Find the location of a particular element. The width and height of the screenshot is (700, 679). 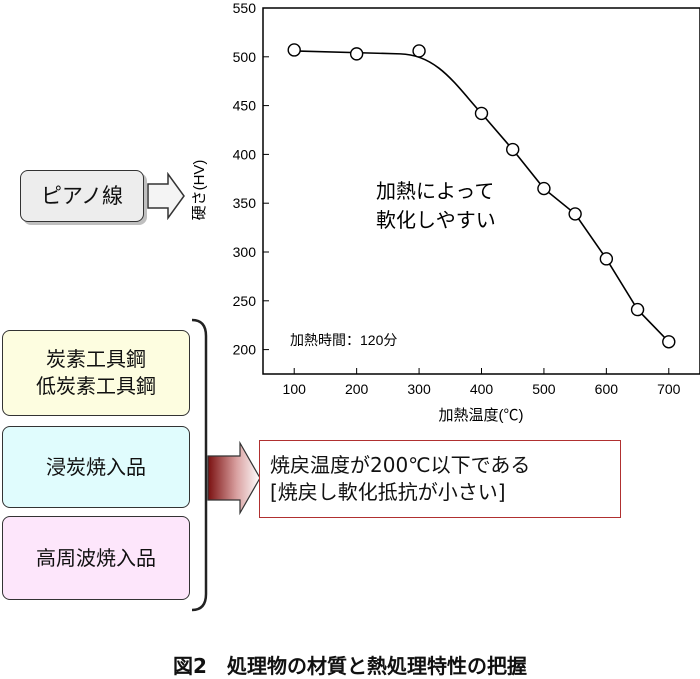

carburized-quenched-box: 浸炭焼入品 is located at coordinates (96, 467).